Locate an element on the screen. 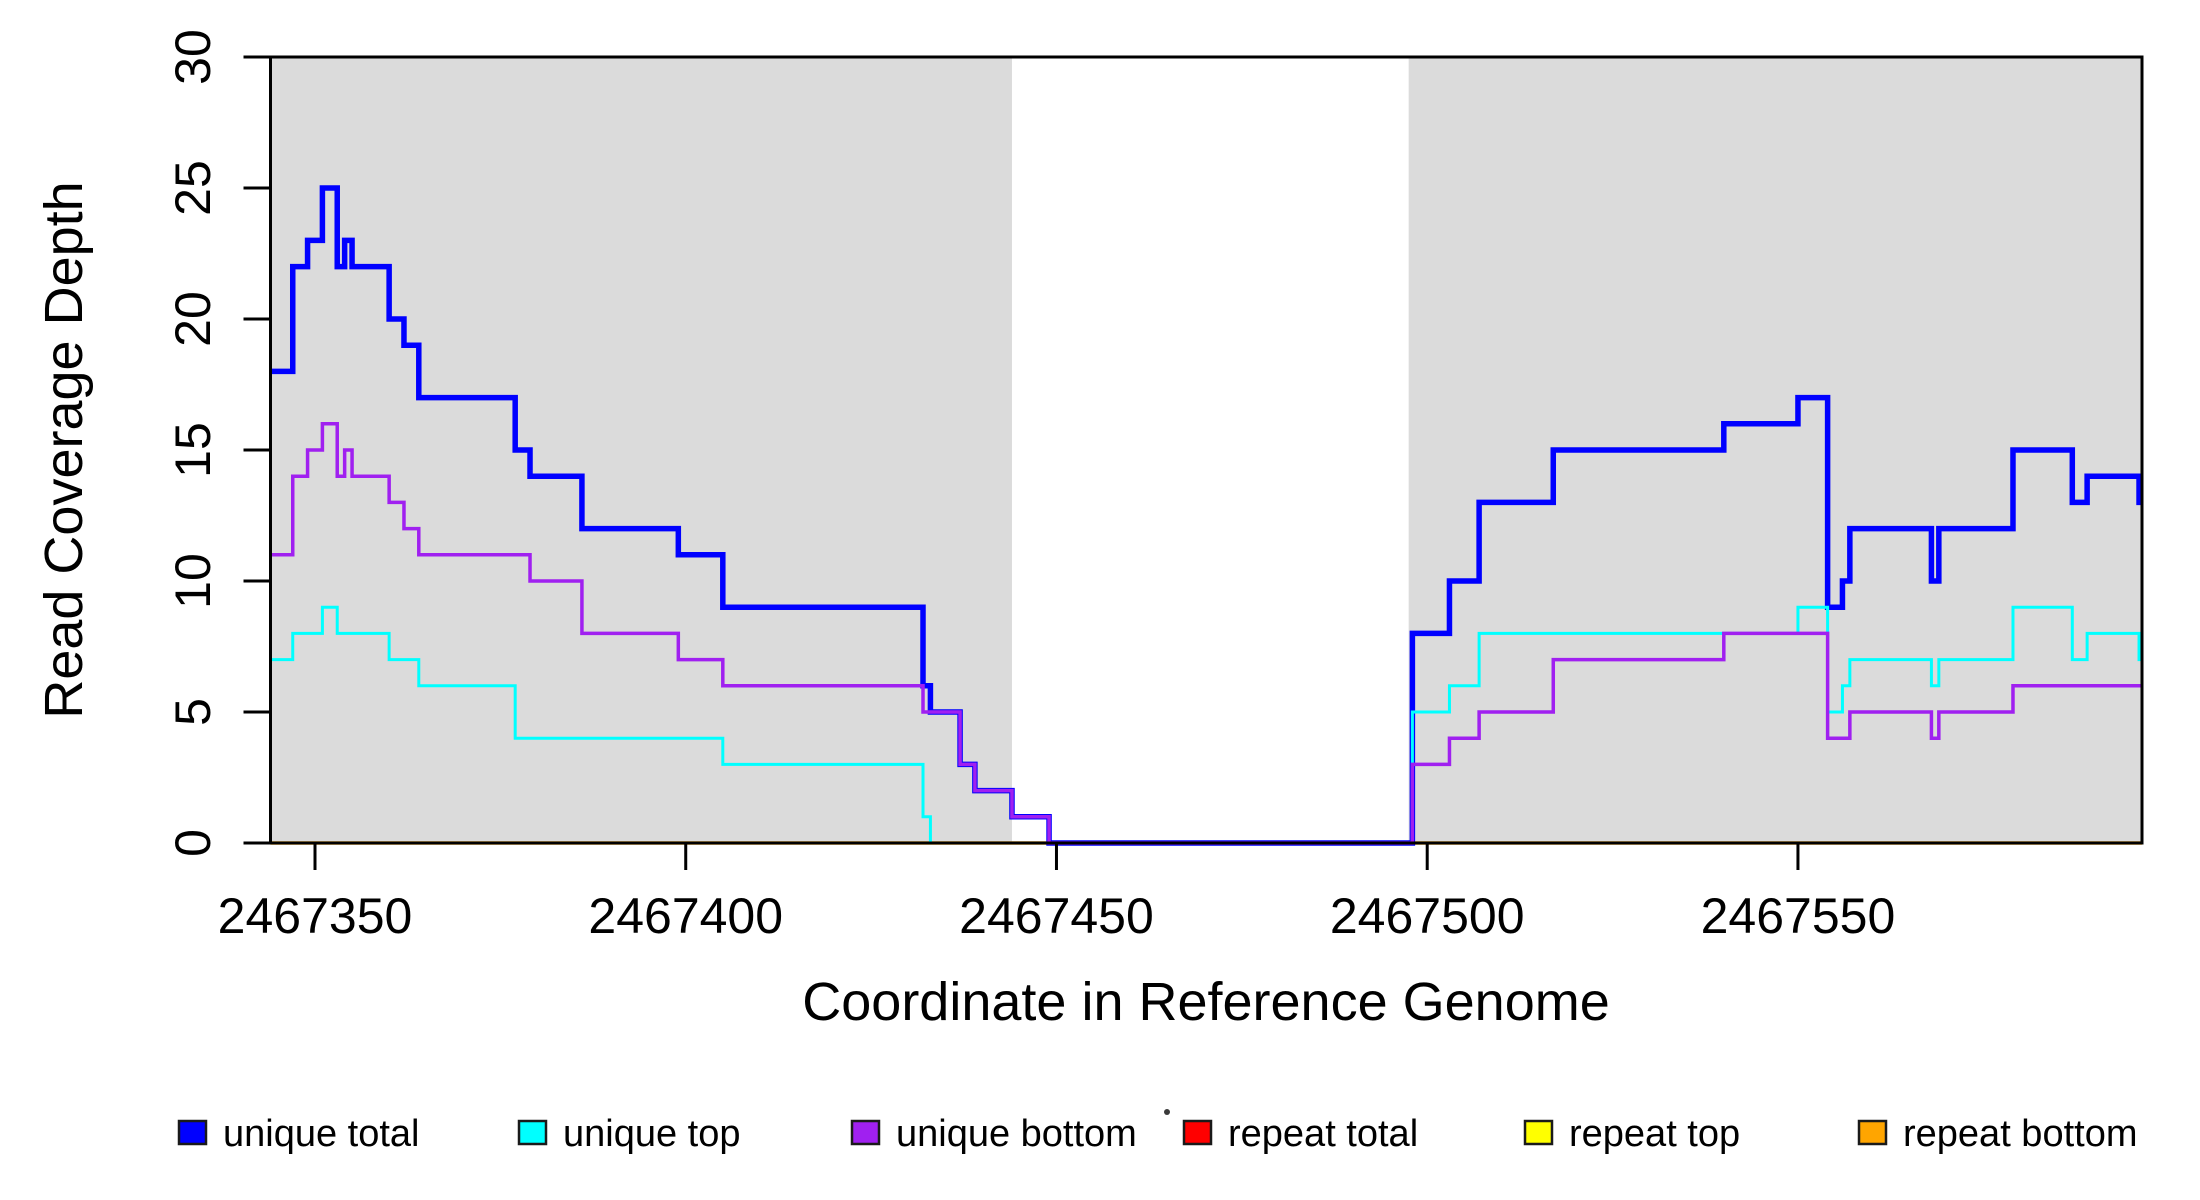 The image size is (2200, 1200). x-tick-label: 2467450 is located at coordinates (1056, 916).